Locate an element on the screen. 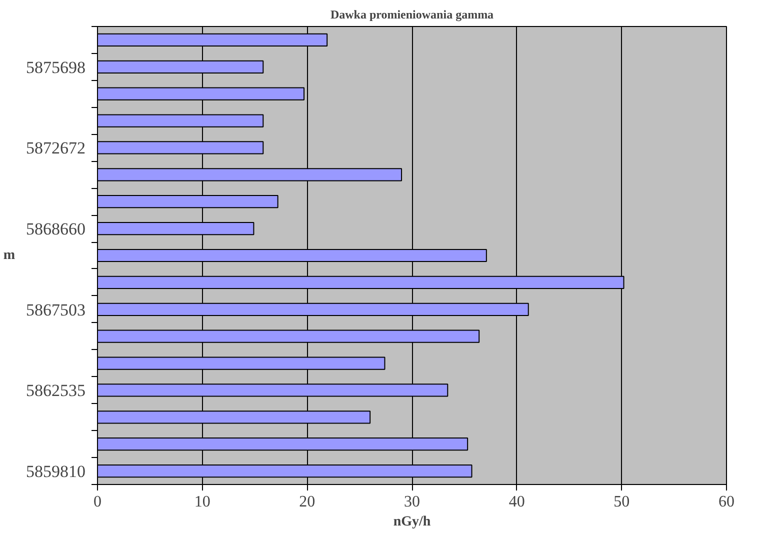  x-tick-label: 10 is located at coordinates (202, 502).